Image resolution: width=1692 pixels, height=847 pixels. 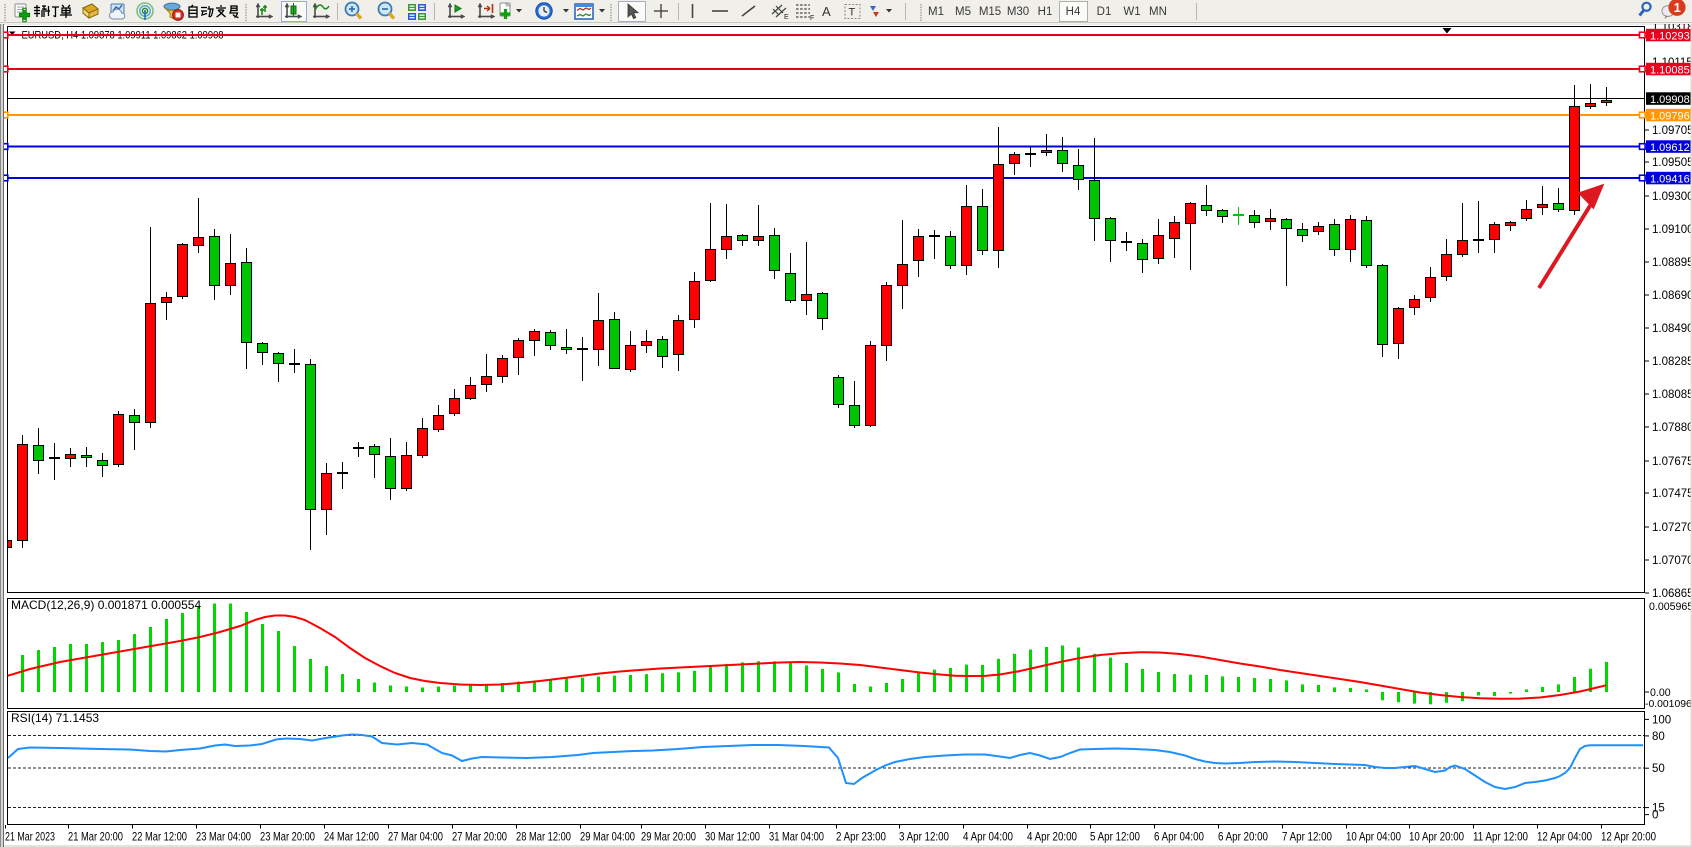 What do you see at coordinates (924, 837) in the screenshot?
I see `svg-text: 3 Apr 12:00` at bounding box center [924, 837].